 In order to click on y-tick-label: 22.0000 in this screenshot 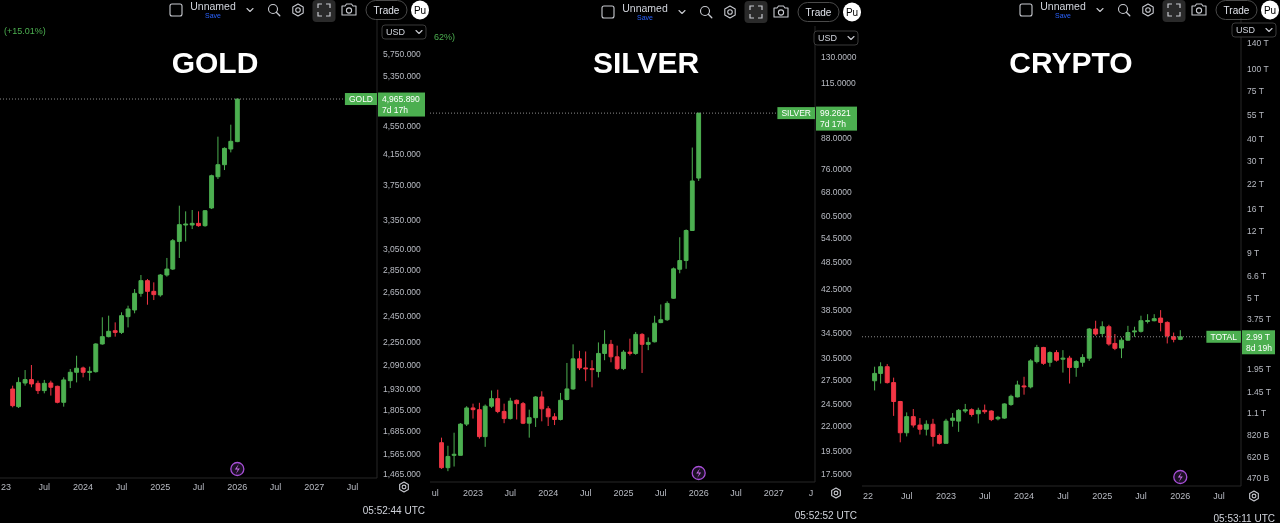, I will do `click(836, 426)`.